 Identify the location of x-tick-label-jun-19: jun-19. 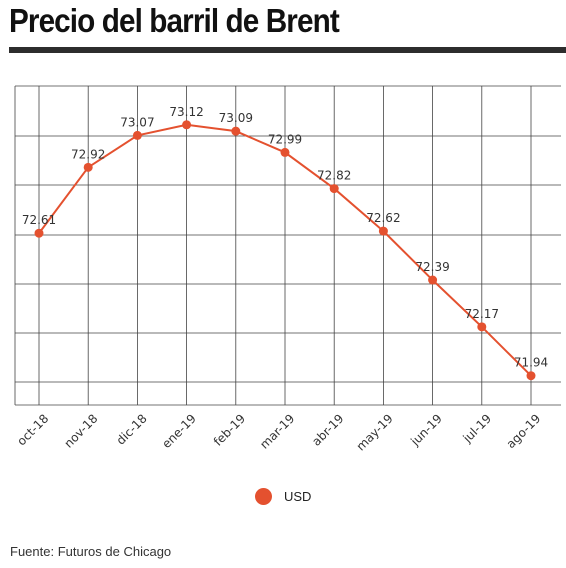
(426, 430).